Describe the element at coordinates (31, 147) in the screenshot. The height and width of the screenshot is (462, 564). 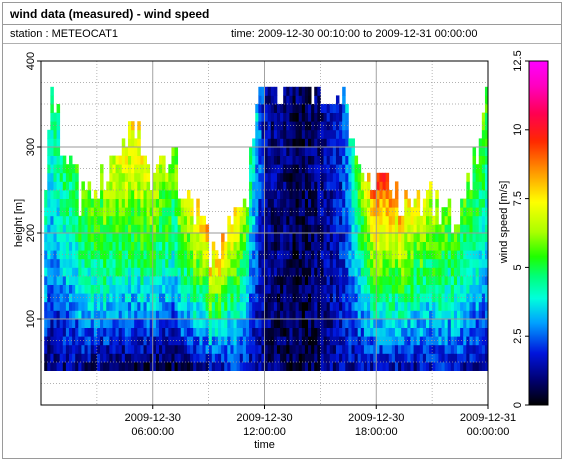
I see `y-tick-label: 300` at that location.